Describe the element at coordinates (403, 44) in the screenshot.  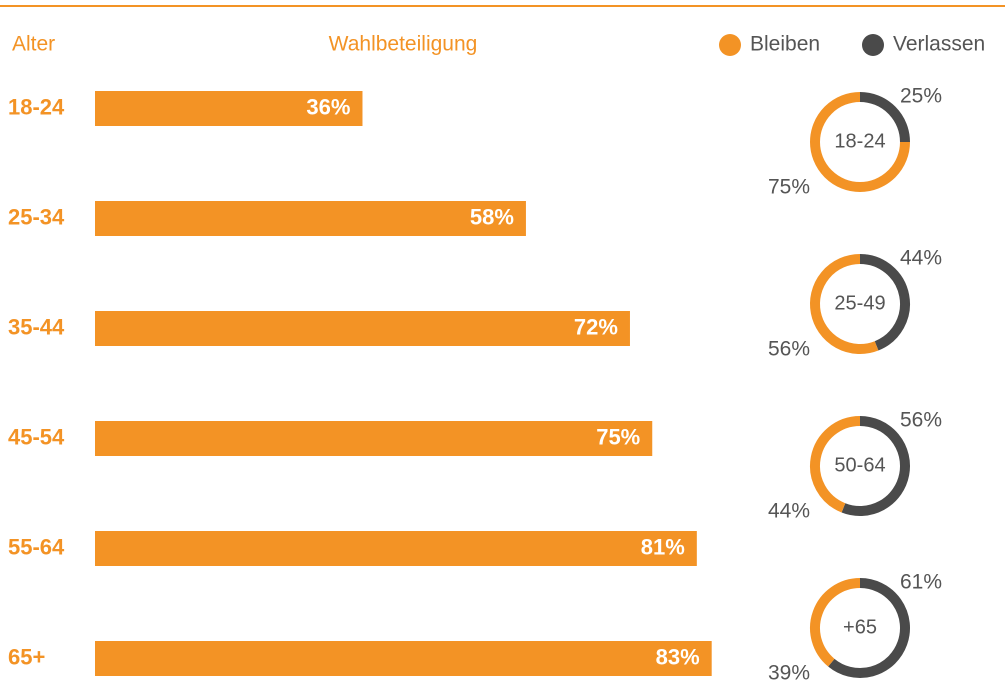
I see `x-axis-label: Wahlbeteiligung` at that location.